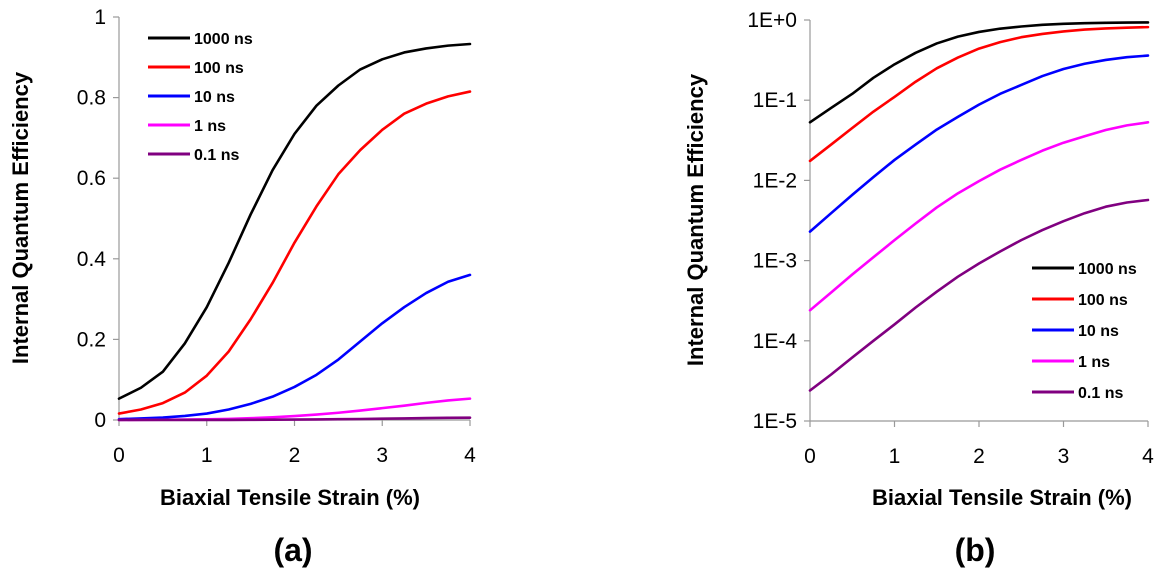 The image size is (1174, 578). Describe the element at coordinates (775, 341) in the screenshot. I see `y-tick-label: 1E-4` at that location.